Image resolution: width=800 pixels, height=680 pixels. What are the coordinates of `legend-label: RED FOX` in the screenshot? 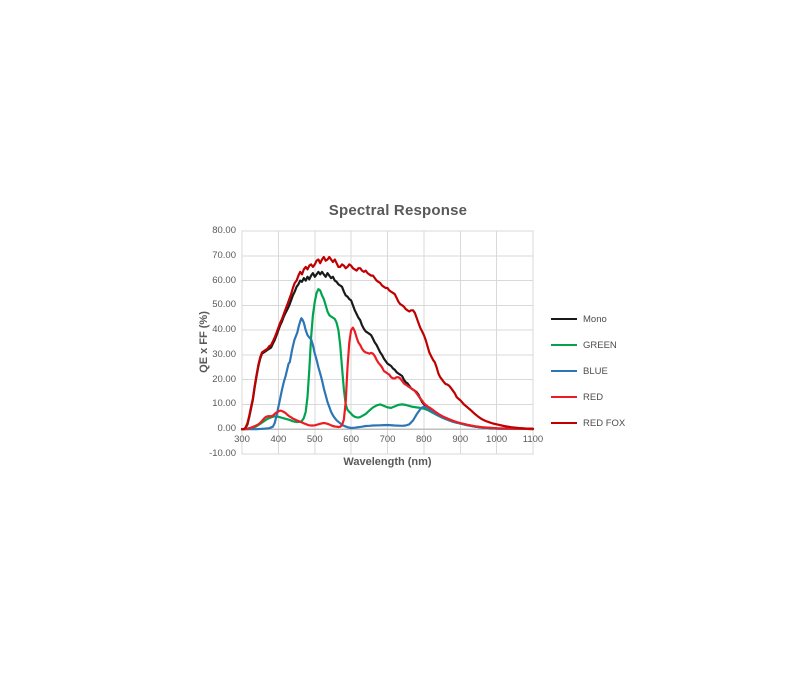 It's located at (604, 423).